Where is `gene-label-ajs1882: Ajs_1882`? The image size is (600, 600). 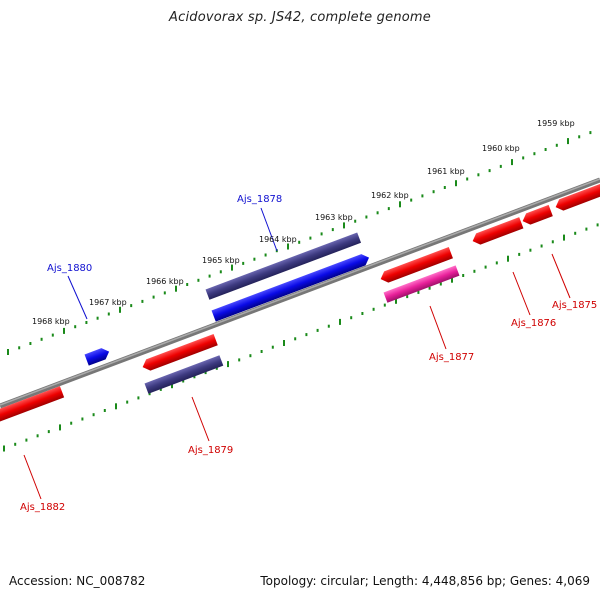
gene-label-ajs1882: Ajs_1882 is located at coordinates (42, 507).